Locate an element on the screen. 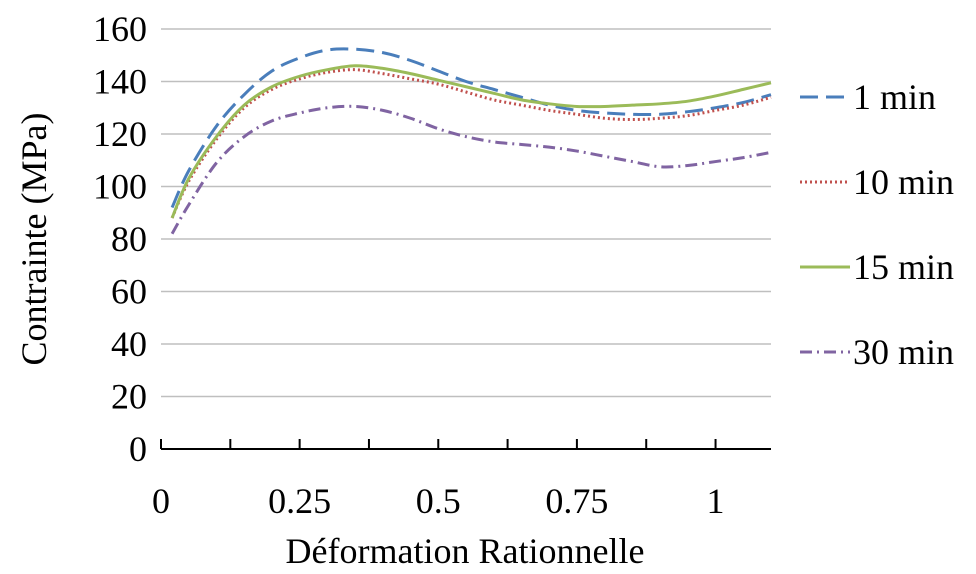 The image size is (976, 574). y-tick-label: 60 is located at coordinates (129, 292).